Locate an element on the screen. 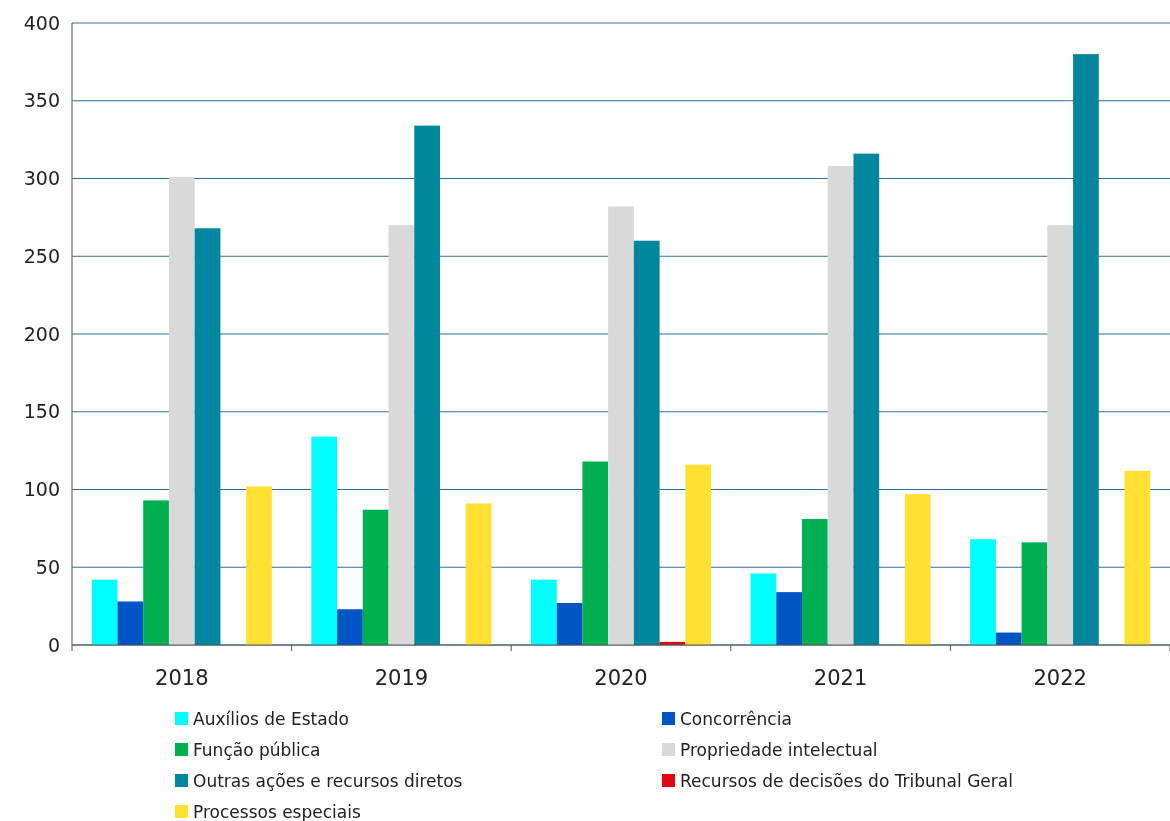 The image size is (1170, 821). y-tick-label: 50 is located at coordinates (47, 566).